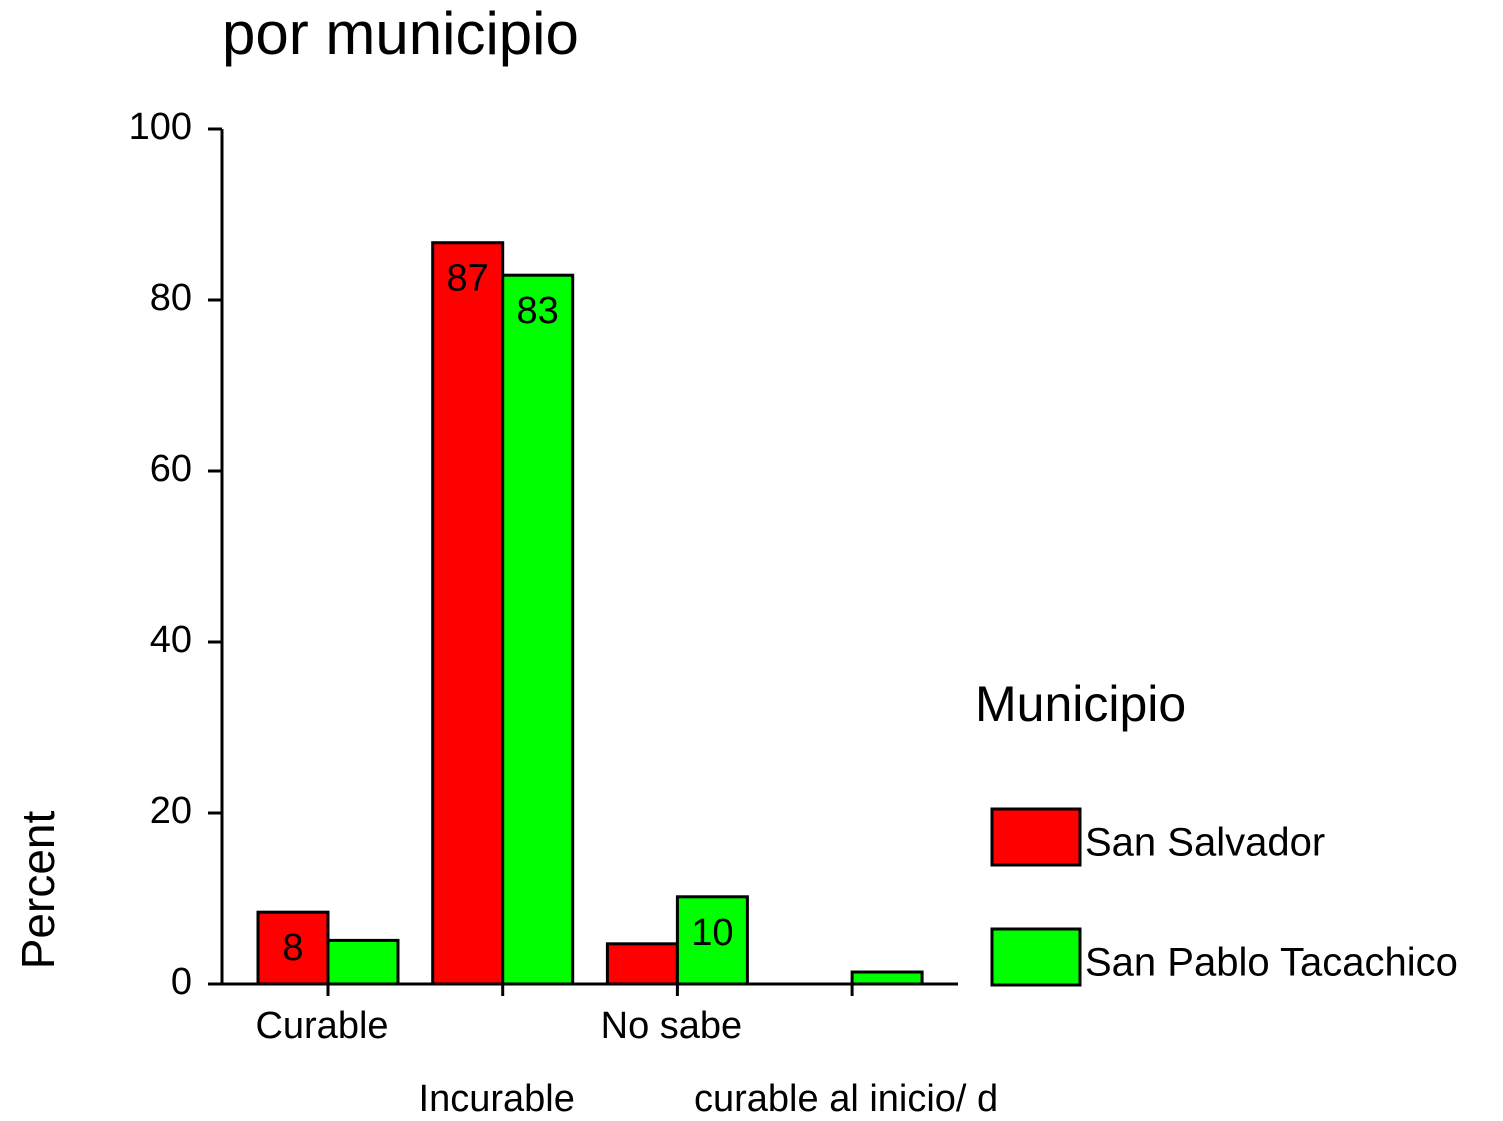 The width and height of the screenshot is (1503, 1121). What do you see at coordinates (1271, 963) in the screenshot?
I see `legend-label: San Pablo Tacachico` at bounding box center [1271, 963].